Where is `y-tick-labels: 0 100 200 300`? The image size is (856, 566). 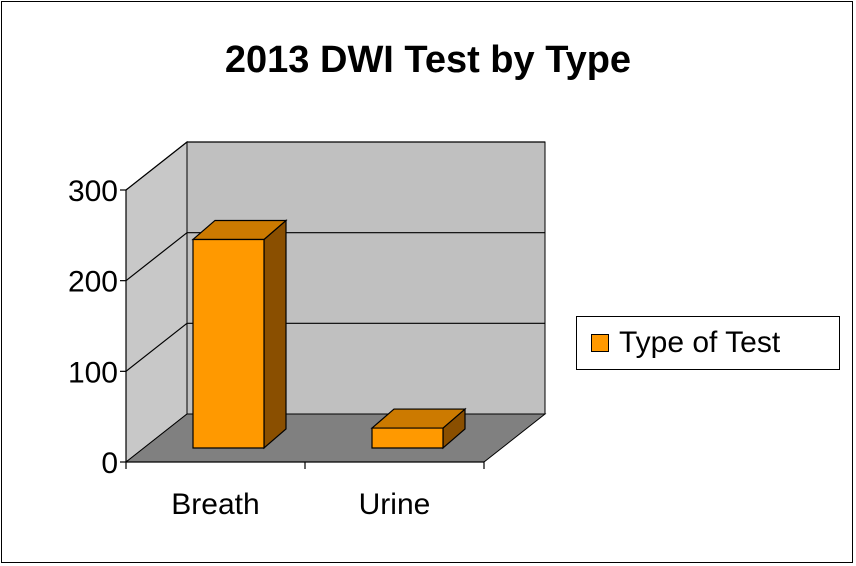 y-tick-labels: 0 100 200 300 is located at coordinates (93, 327).